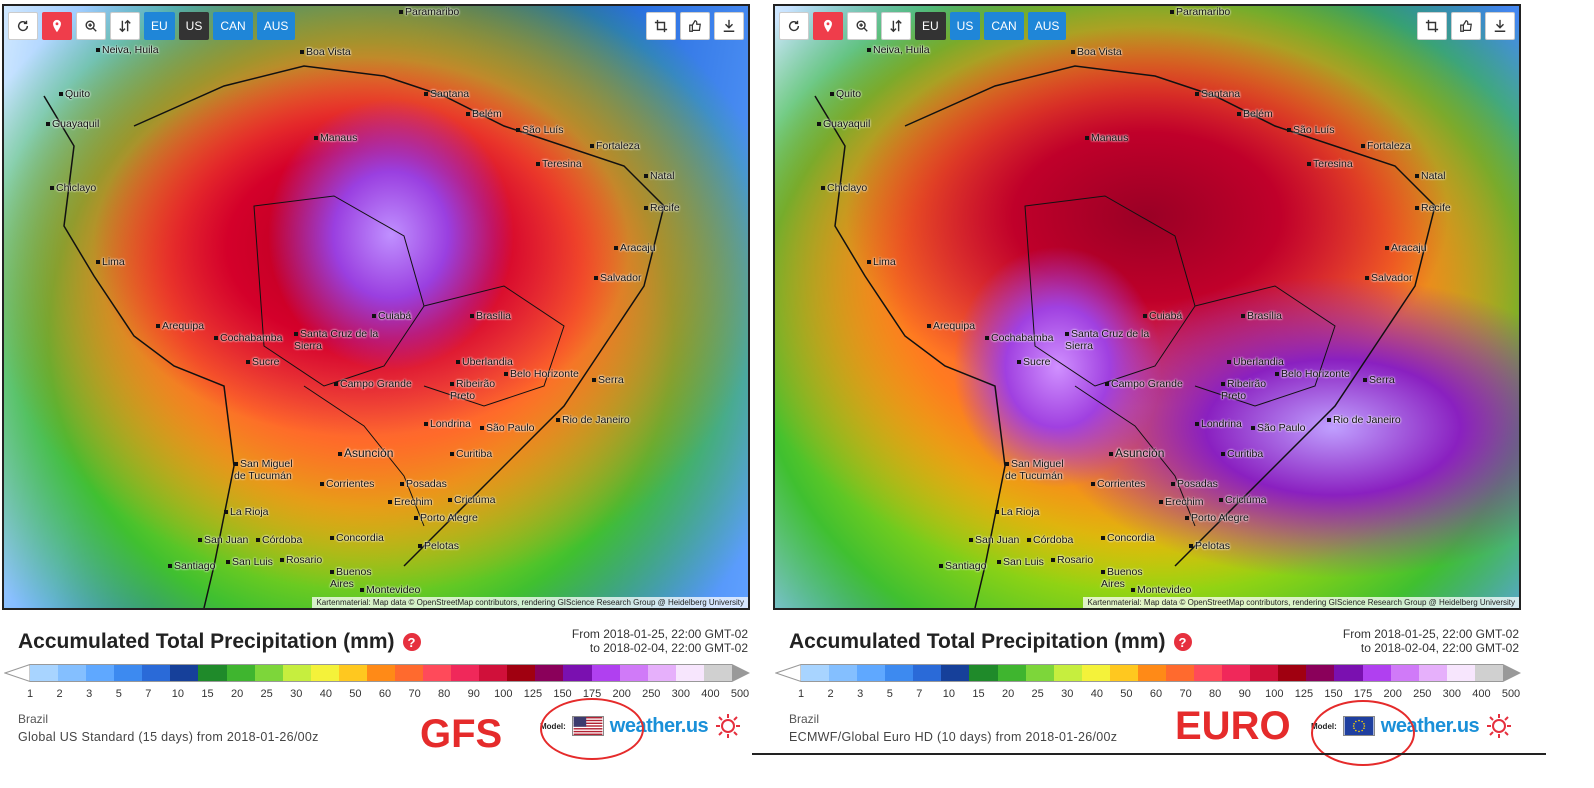 The height and width of the screenshot is (788, 1594). Describe the element at coordinates (1406, 248) in the screenshot. I see `city-label: Aracaju` at that location.